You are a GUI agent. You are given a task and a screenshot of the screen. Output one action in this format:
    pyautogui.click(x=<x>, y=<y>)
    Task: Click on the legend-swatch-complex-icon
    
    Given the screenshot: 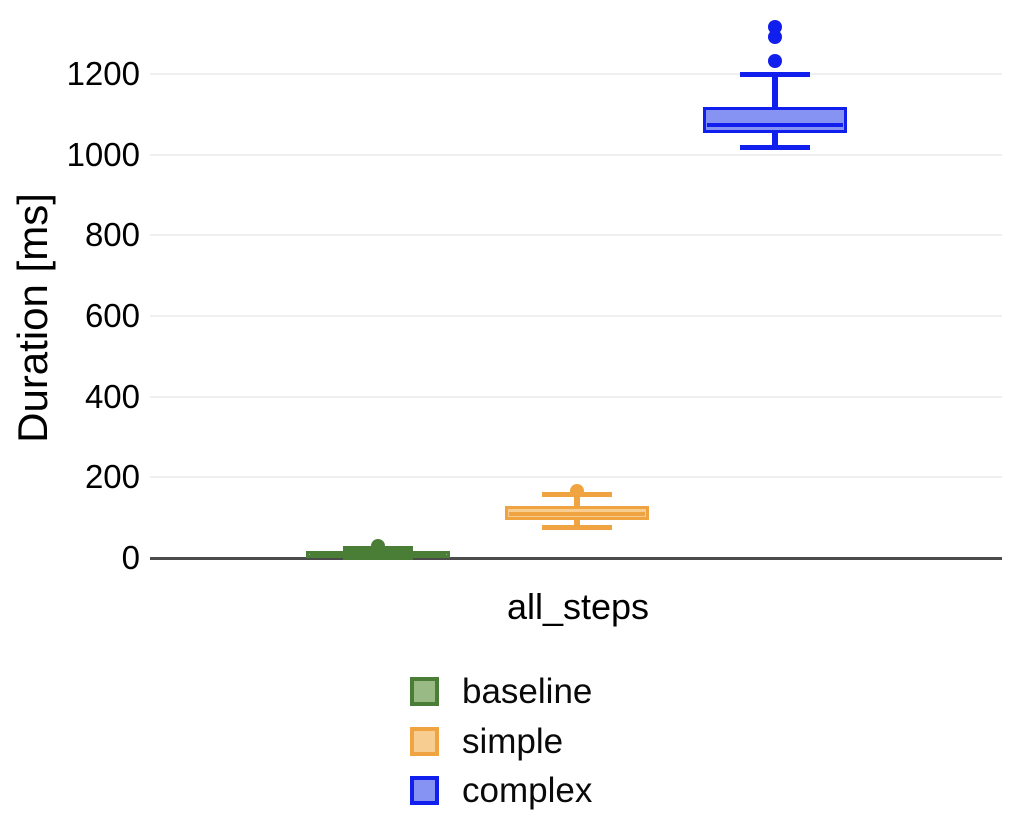 What is the action you would take?
    pyautogui.click(x=424, y=790)
    